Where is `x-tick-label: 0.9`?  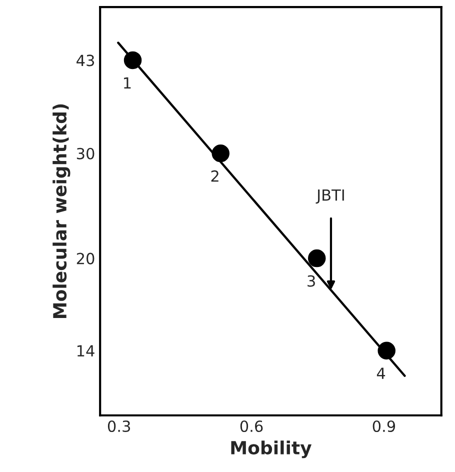 x-tick-label: 0.9 is located at coordinates (384, 426).